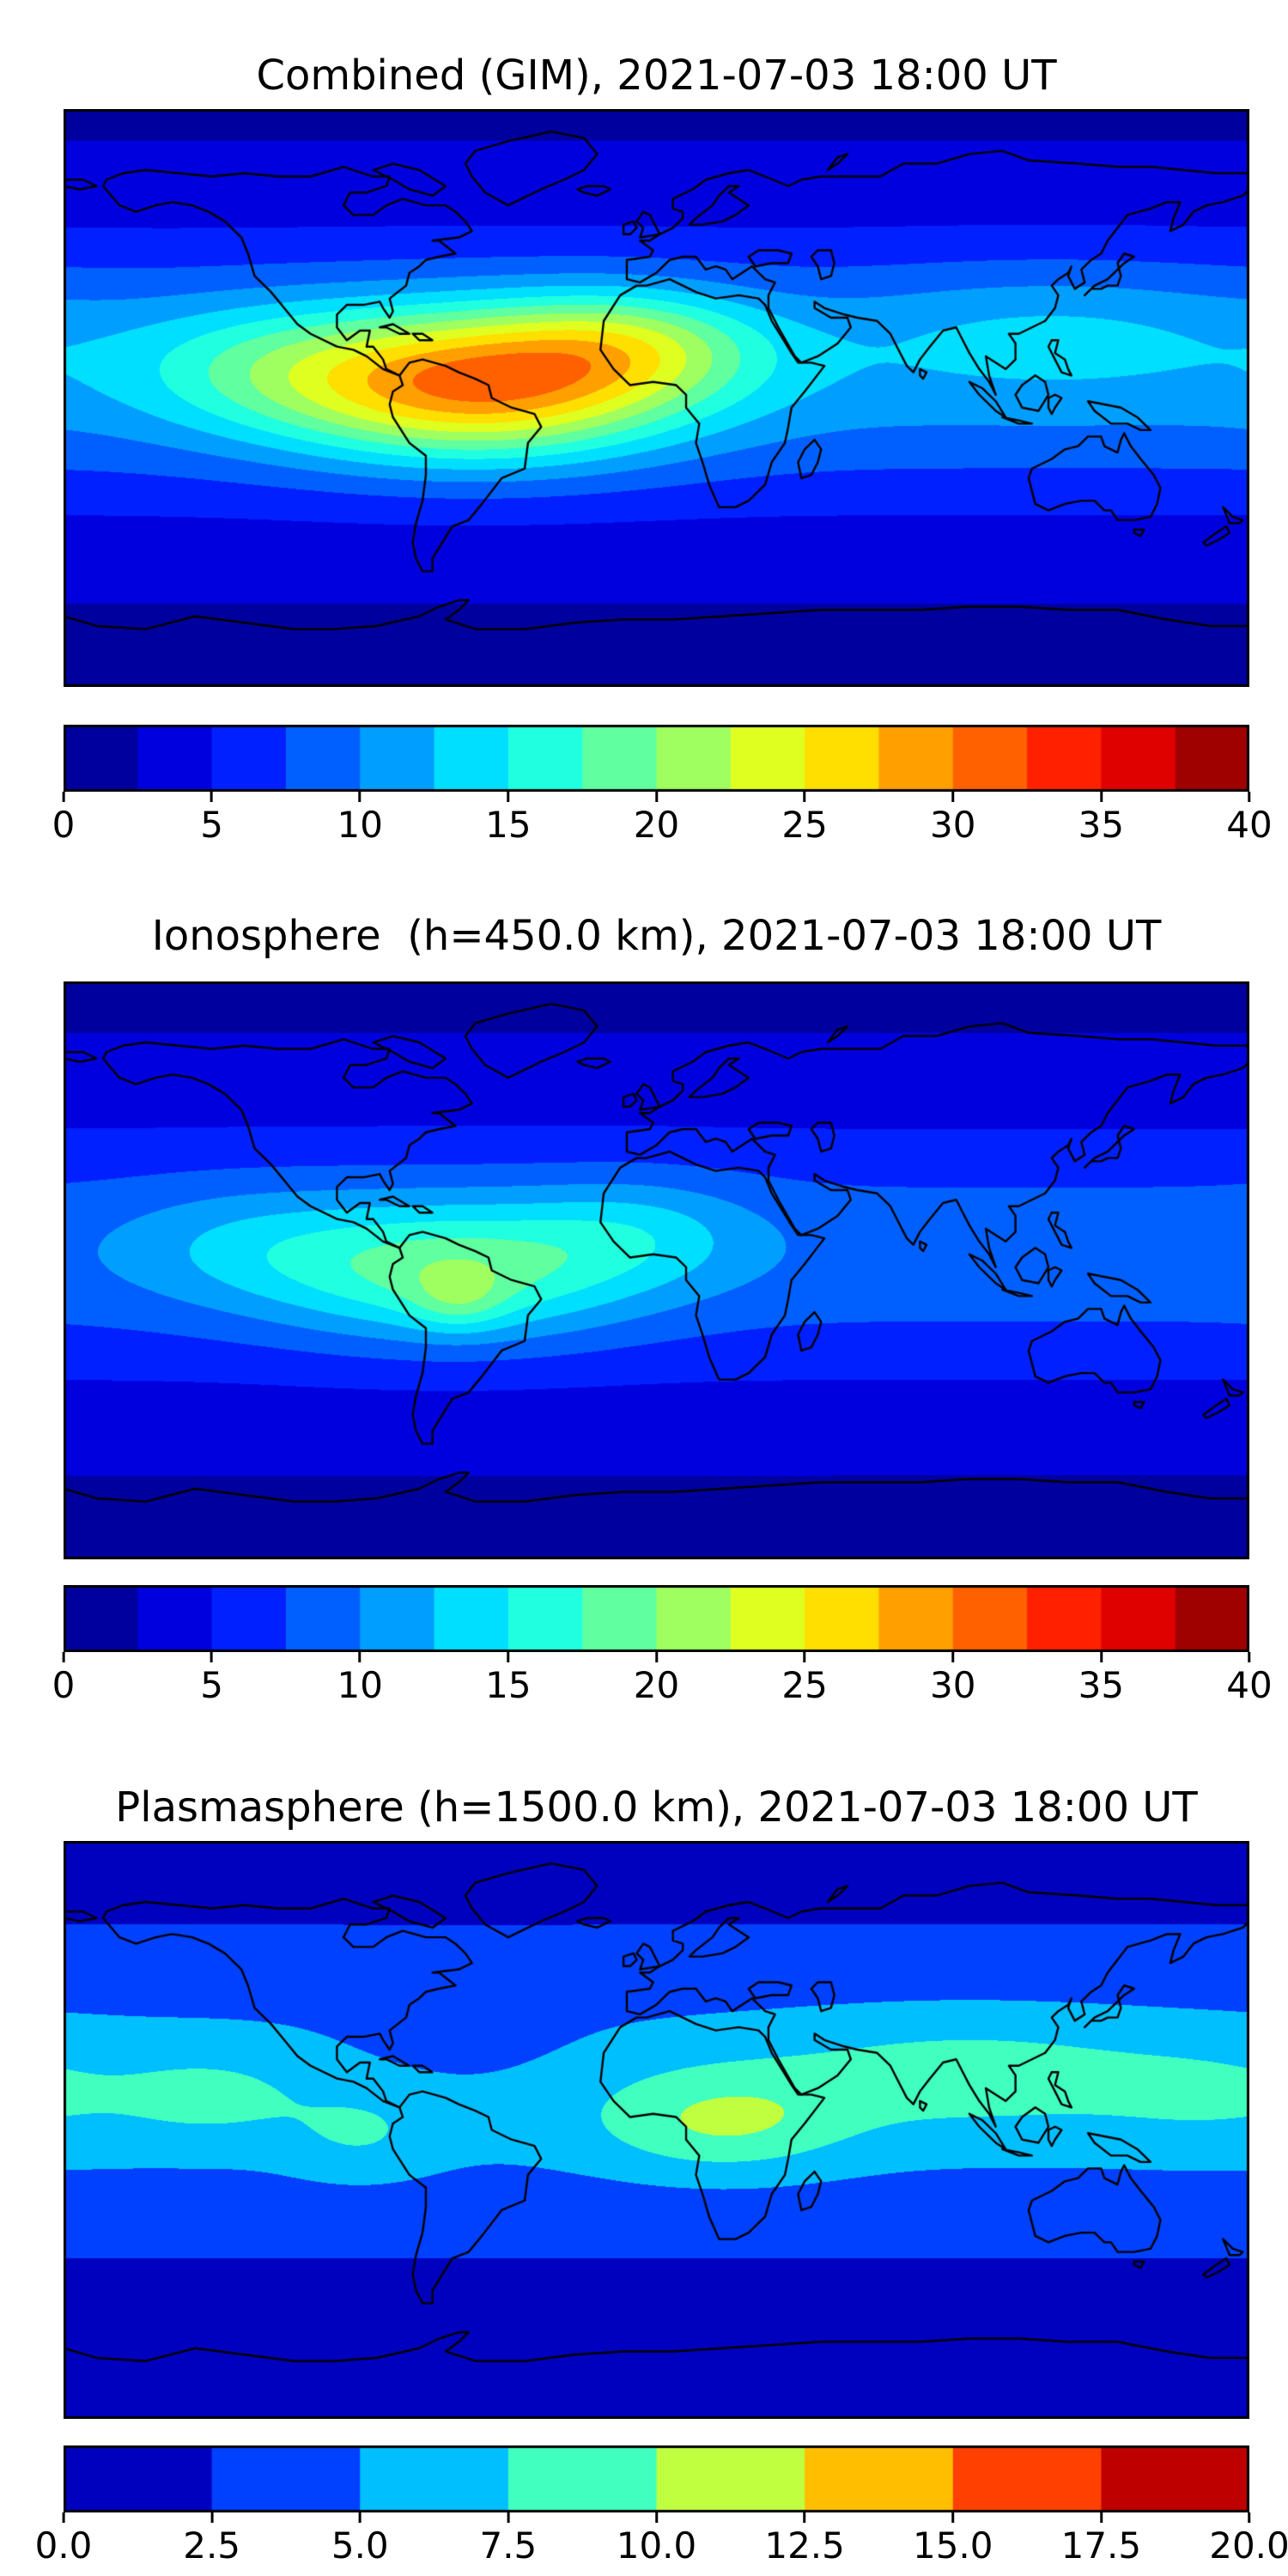  What do you see at coordinates (64, 2545) in the screenshot?
I see `colorbar-tick-label: 0.0` at bounding box center [64, 2545].